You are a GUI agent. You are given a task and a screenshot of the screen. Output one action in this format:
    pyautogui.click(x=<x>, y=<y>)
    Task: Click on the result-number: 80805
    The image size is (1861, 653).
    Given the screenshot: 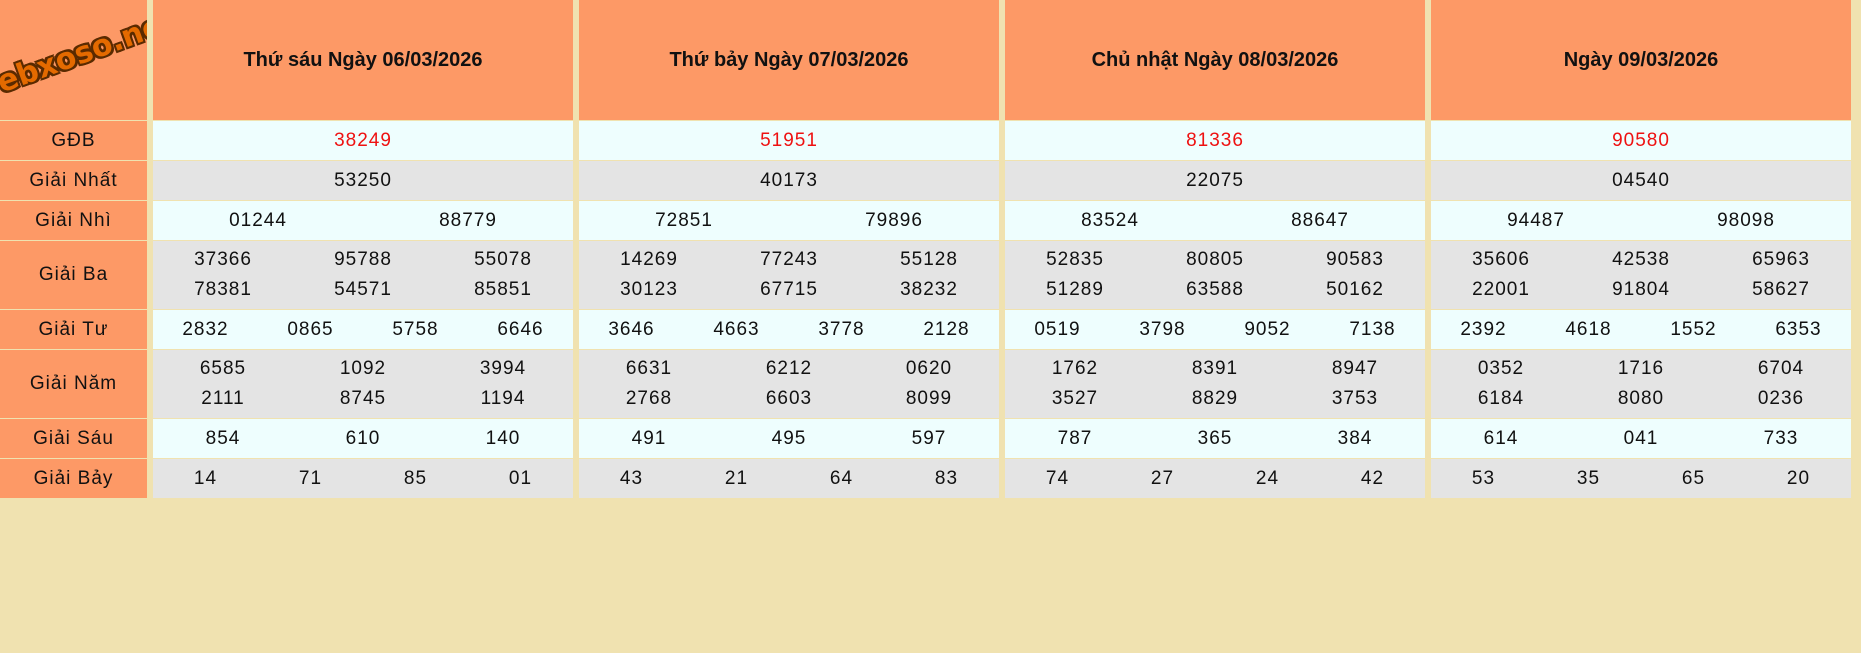 What is the action you would take?
    pyautogui.click(x=1215, y=259)
    